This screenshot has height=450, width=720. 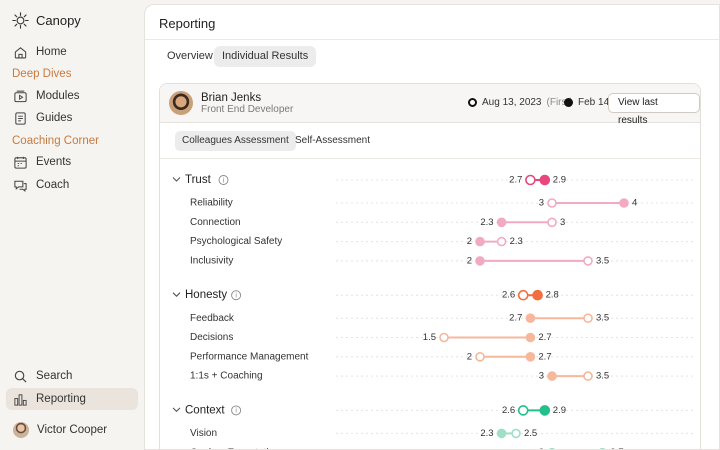 I want to click on tab-self-assessment: Self-Assessment, so click(x=333, y=140).